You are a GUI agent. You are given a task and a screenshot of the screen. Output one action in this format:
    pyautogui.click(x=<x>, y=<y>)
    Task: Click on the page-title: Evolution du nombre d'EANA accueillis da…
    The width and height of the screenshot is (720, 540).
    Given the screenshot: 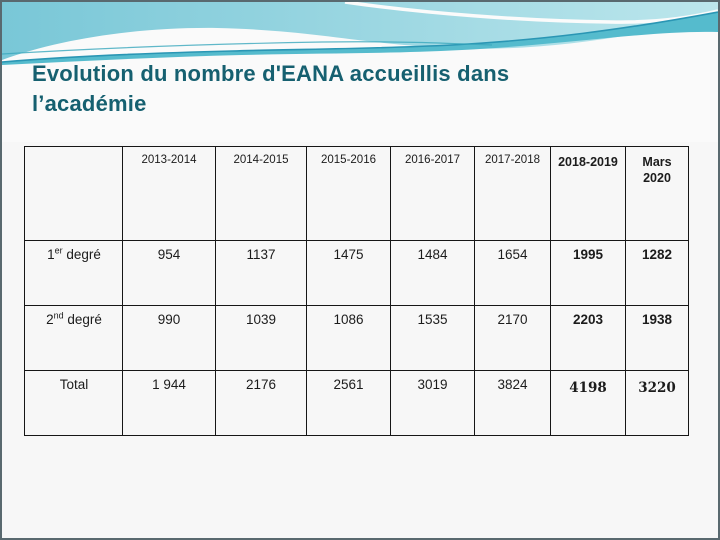 What is the action you would take?
    pyautogui.click(x=357, y=89)
    